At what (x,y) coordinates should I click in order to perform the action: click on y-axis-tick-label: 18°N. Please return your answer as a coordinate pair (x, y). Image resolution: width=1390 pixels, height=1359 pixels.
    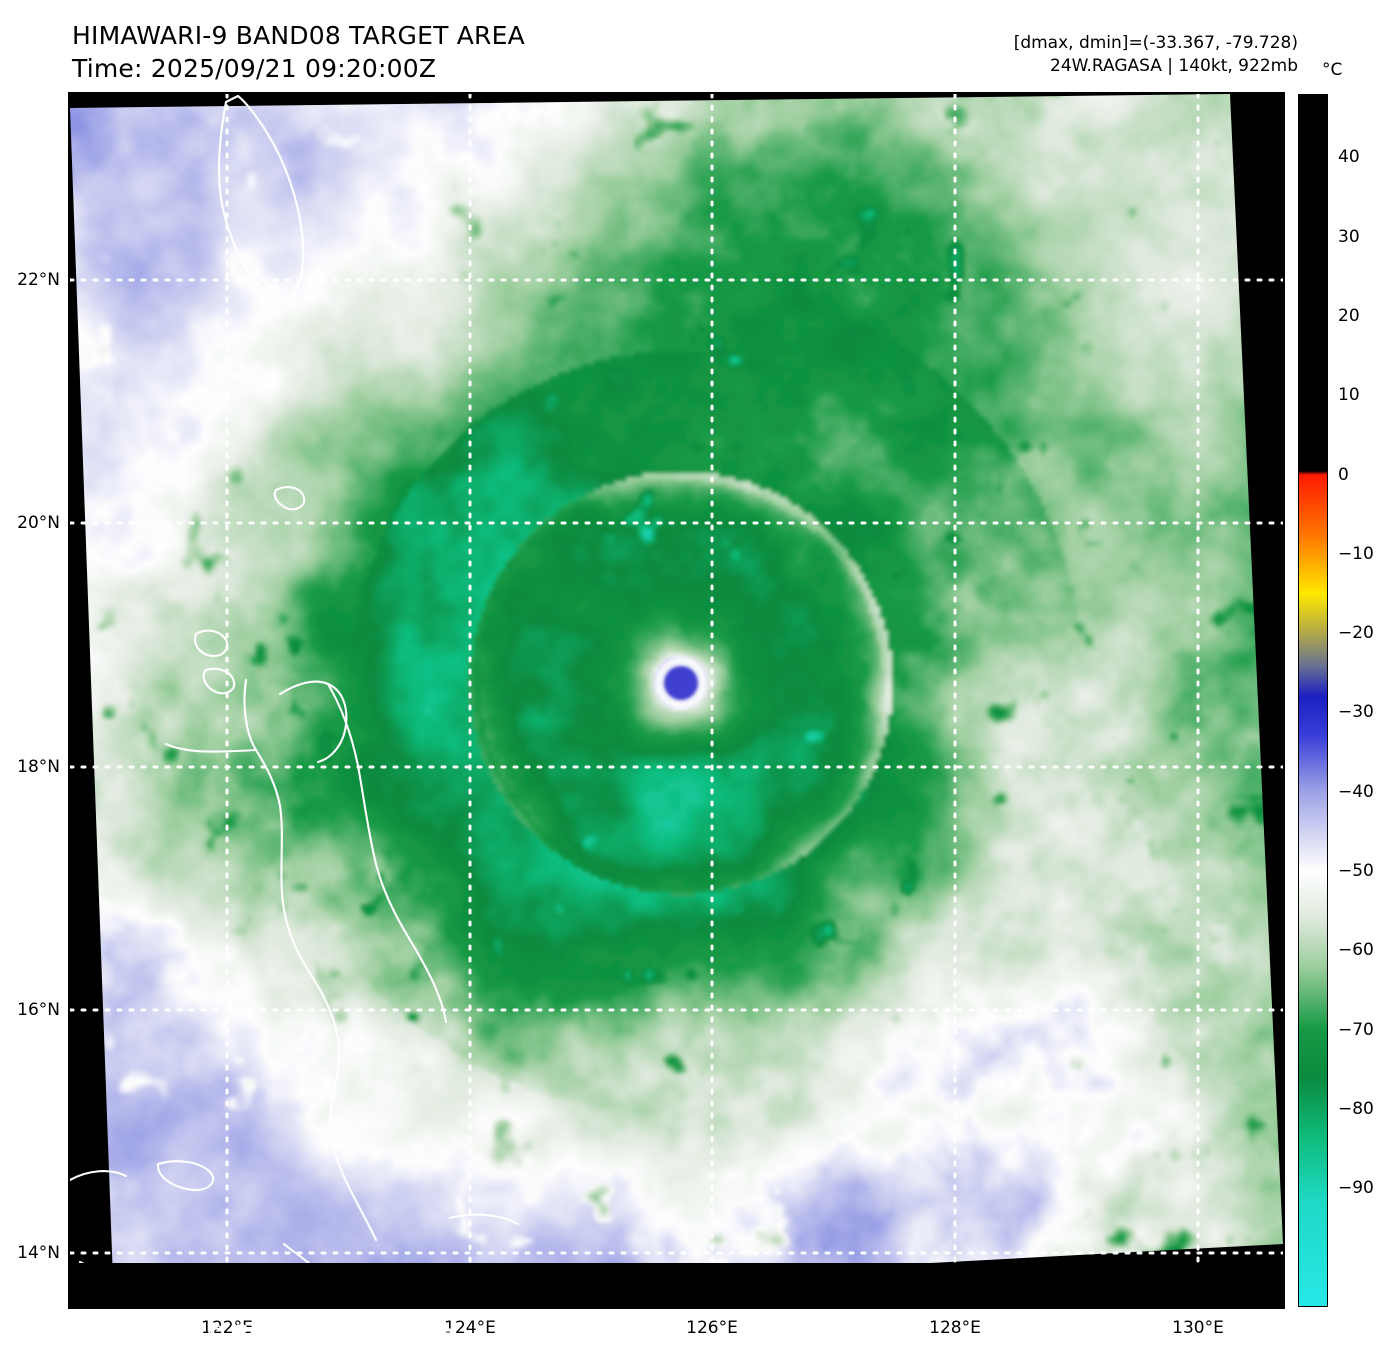
    Looking at the image, I should click on (38, 767).